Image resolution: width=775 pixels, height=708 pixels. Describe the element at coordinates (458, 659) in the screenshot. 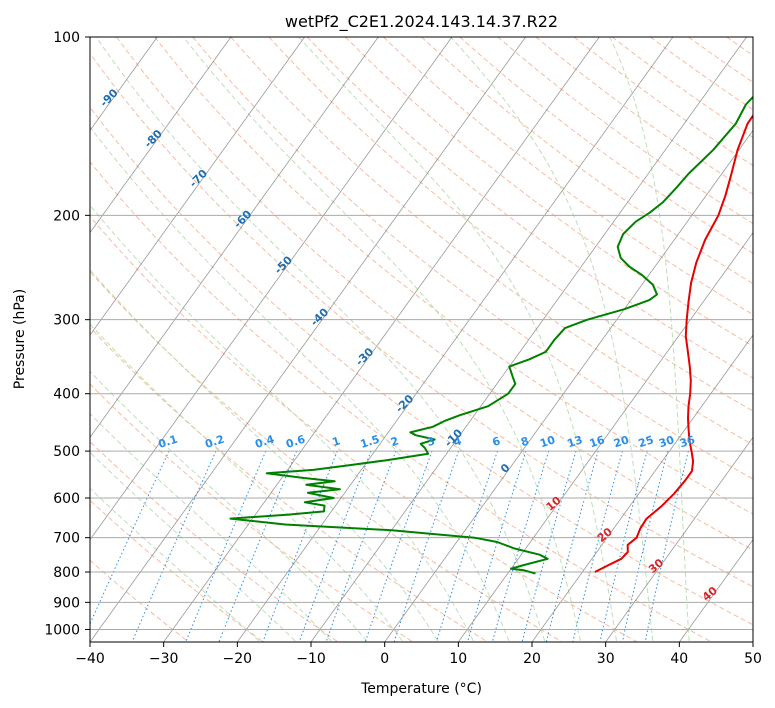

I see `x-tick-label: 10` at that location.